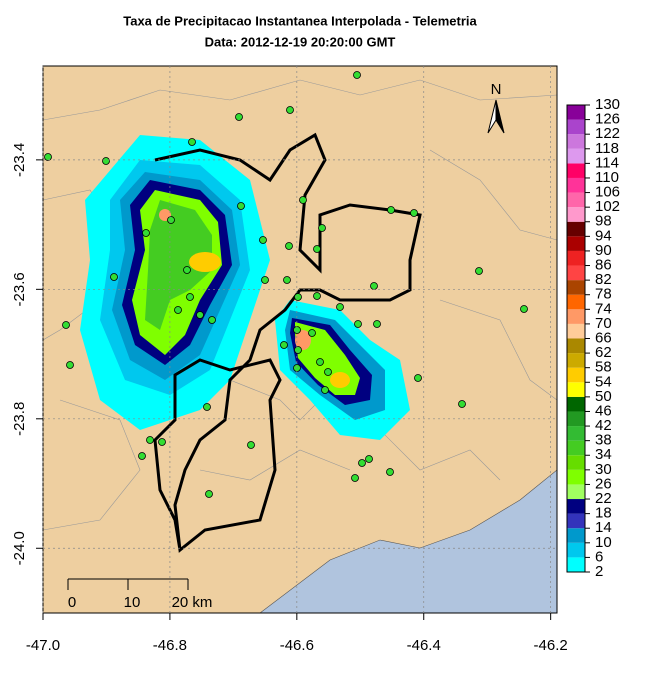 This screenshot has width=645, height=680. What do you see at coordinates (603, 483) in the screenshot?
I see `colorbar-label: 26` at bounding box center [603, 483].